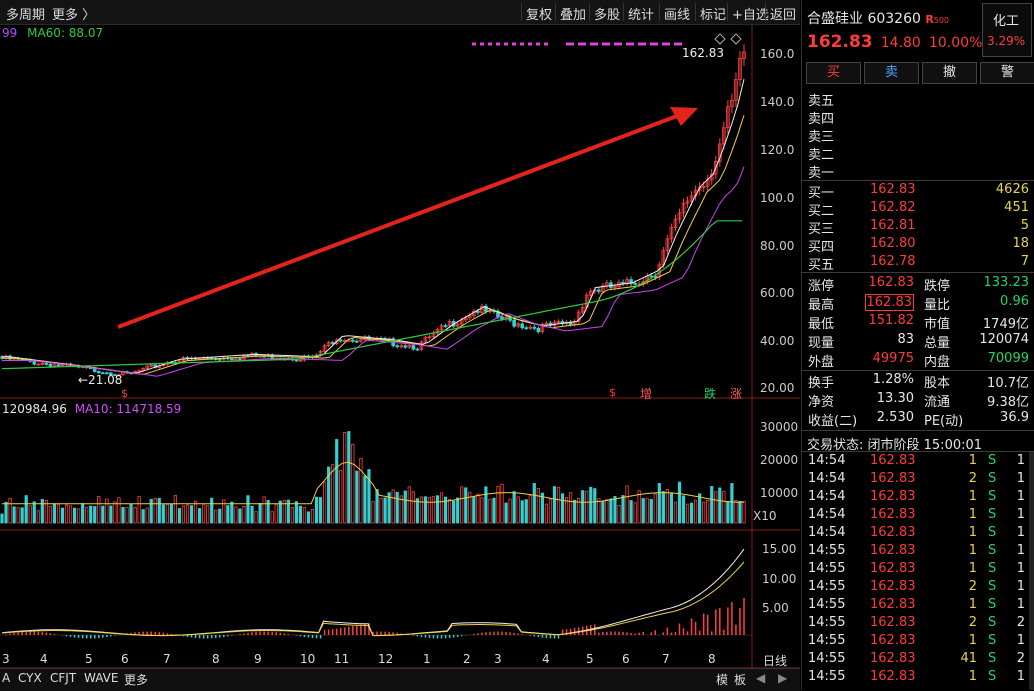  I want to click on alert-button: 警, so click(1007, 73).